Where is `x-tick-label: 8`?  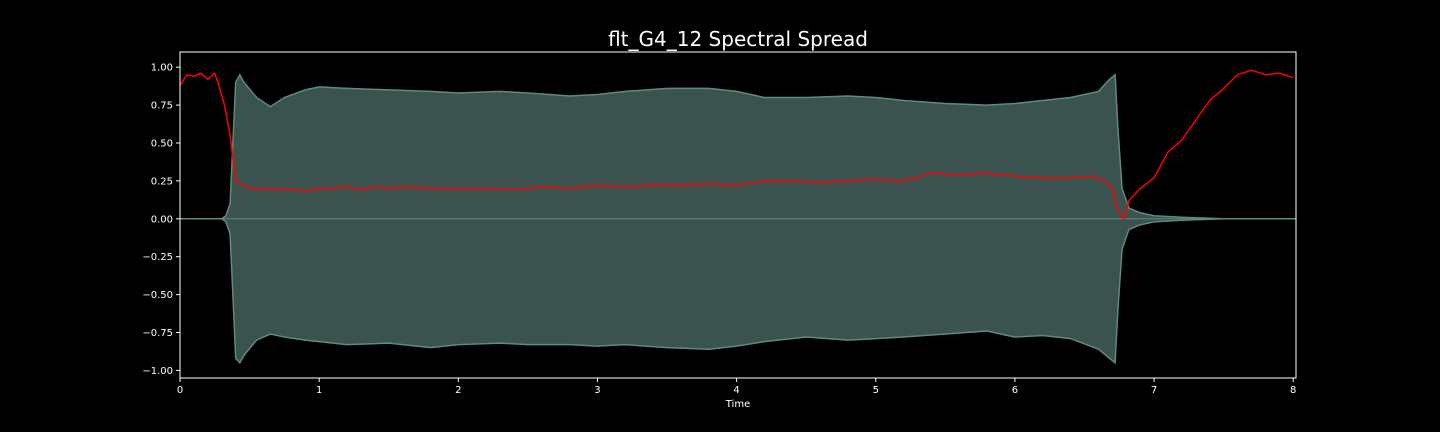 x-tick-label: 8 is located at coordinates (1293, 390).